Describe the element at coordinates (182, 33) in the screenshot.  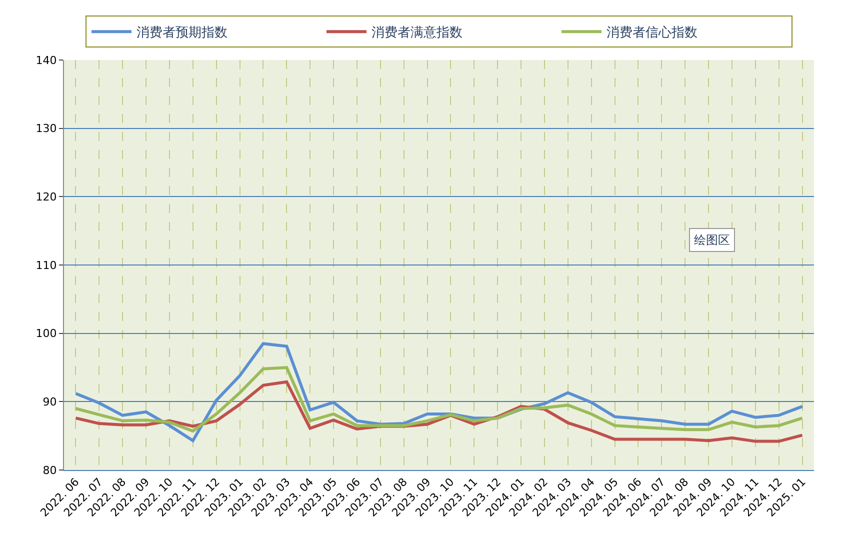
I see `legend-label: 消费者预期指数` at that location.